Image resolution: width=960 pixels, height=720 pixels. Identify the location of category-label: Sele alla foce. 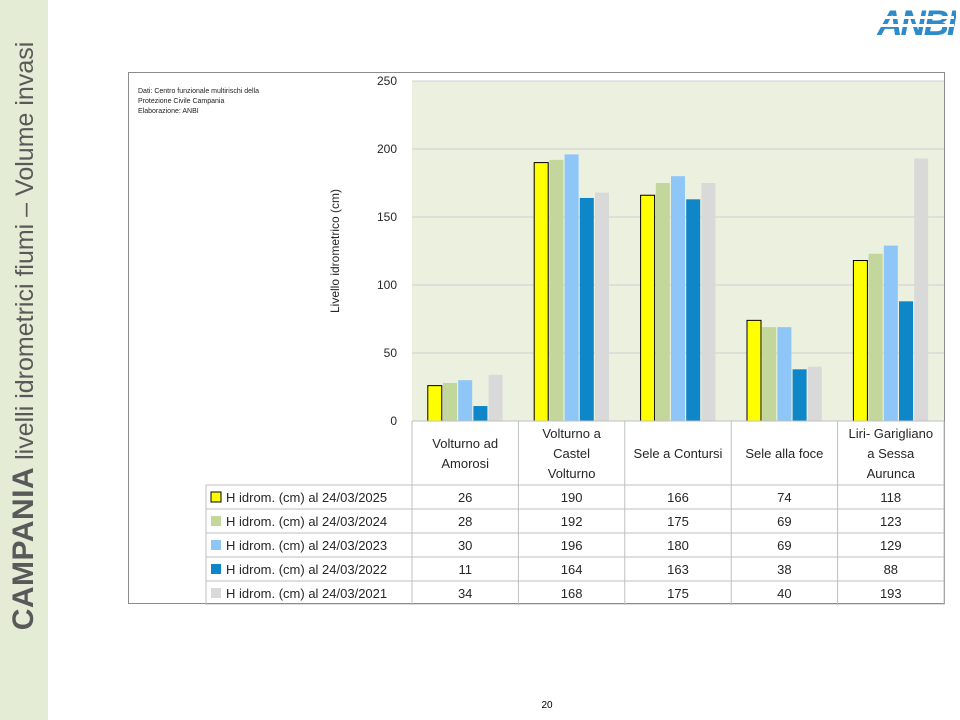
(784, 453).